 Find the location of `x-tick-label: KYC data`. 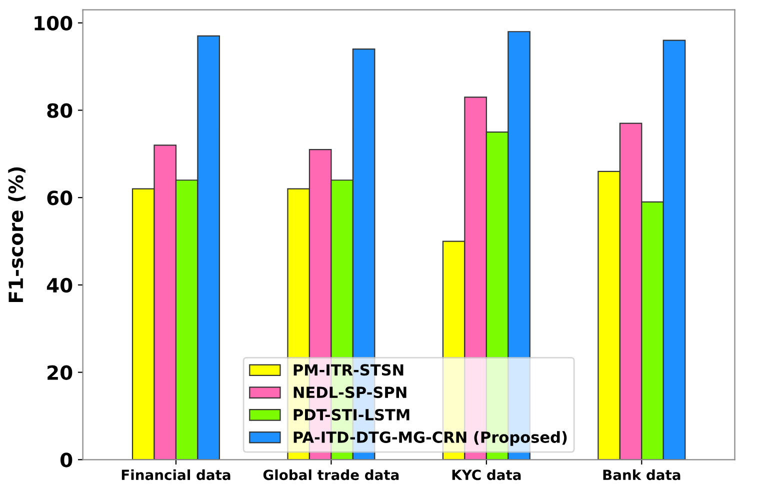

x-tick-label: KYC data is located at coordinates (486, 474).